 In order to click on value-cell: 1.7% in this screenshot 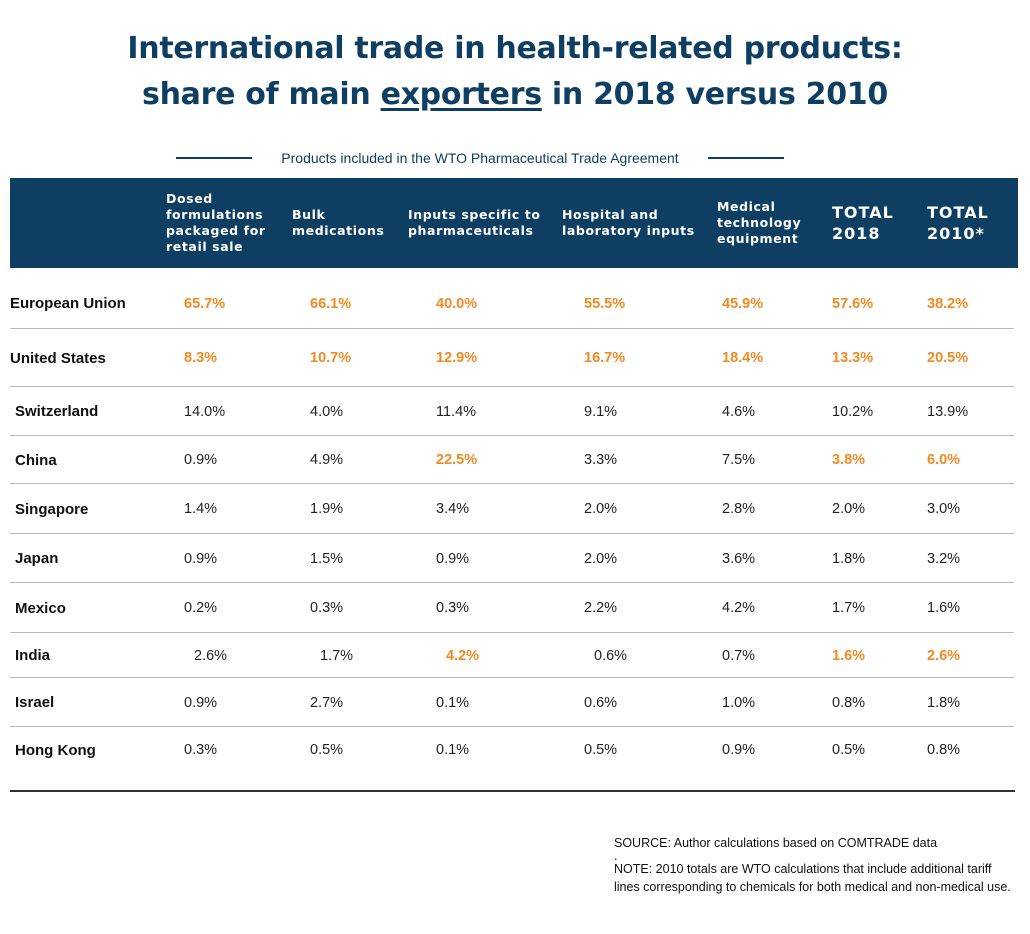, I will do `click(337, 655)`.